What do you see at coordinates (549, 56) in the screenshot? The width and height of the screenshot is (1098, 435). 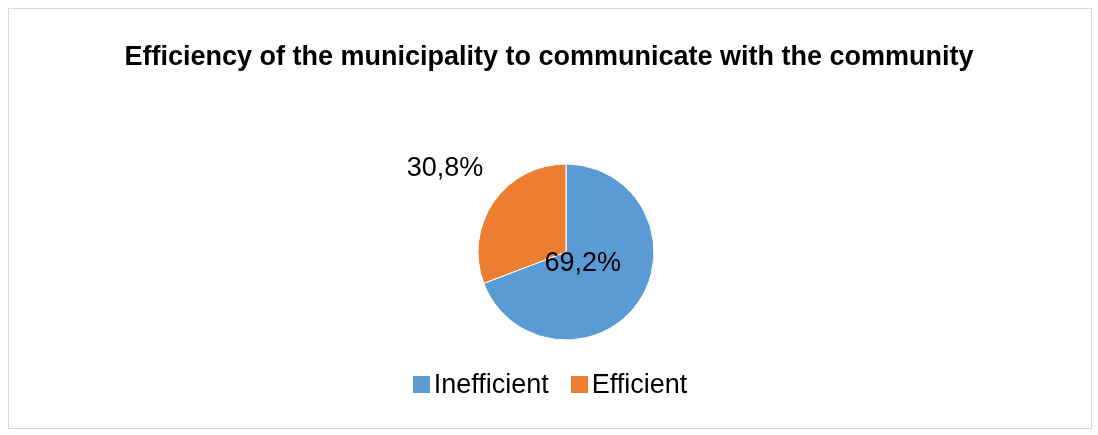 I see `chart-title: Efficiency of the municipality to communicate with the community` at bounding box center [549, 56].